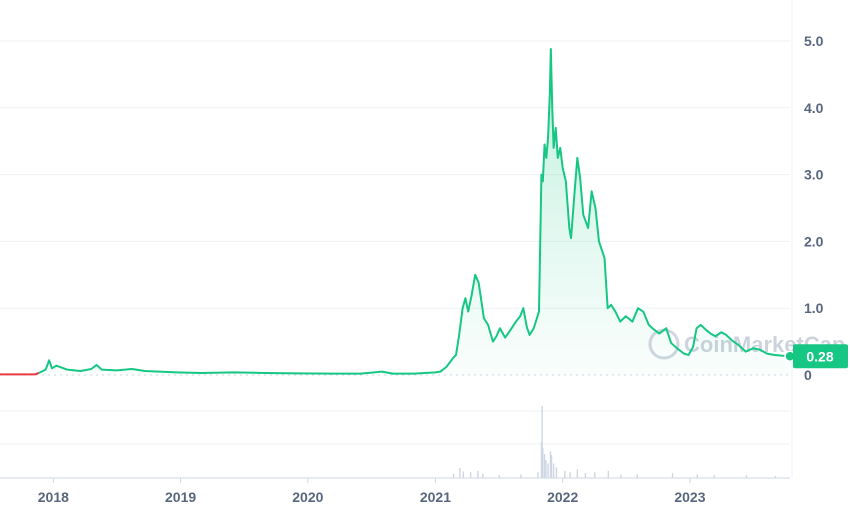 This screenshot has height=518, width=850. What do you see at coordinates (814, 175) in the screenshot?
I see `y-tick-label: 3.0` at bounding box center [814, 175].